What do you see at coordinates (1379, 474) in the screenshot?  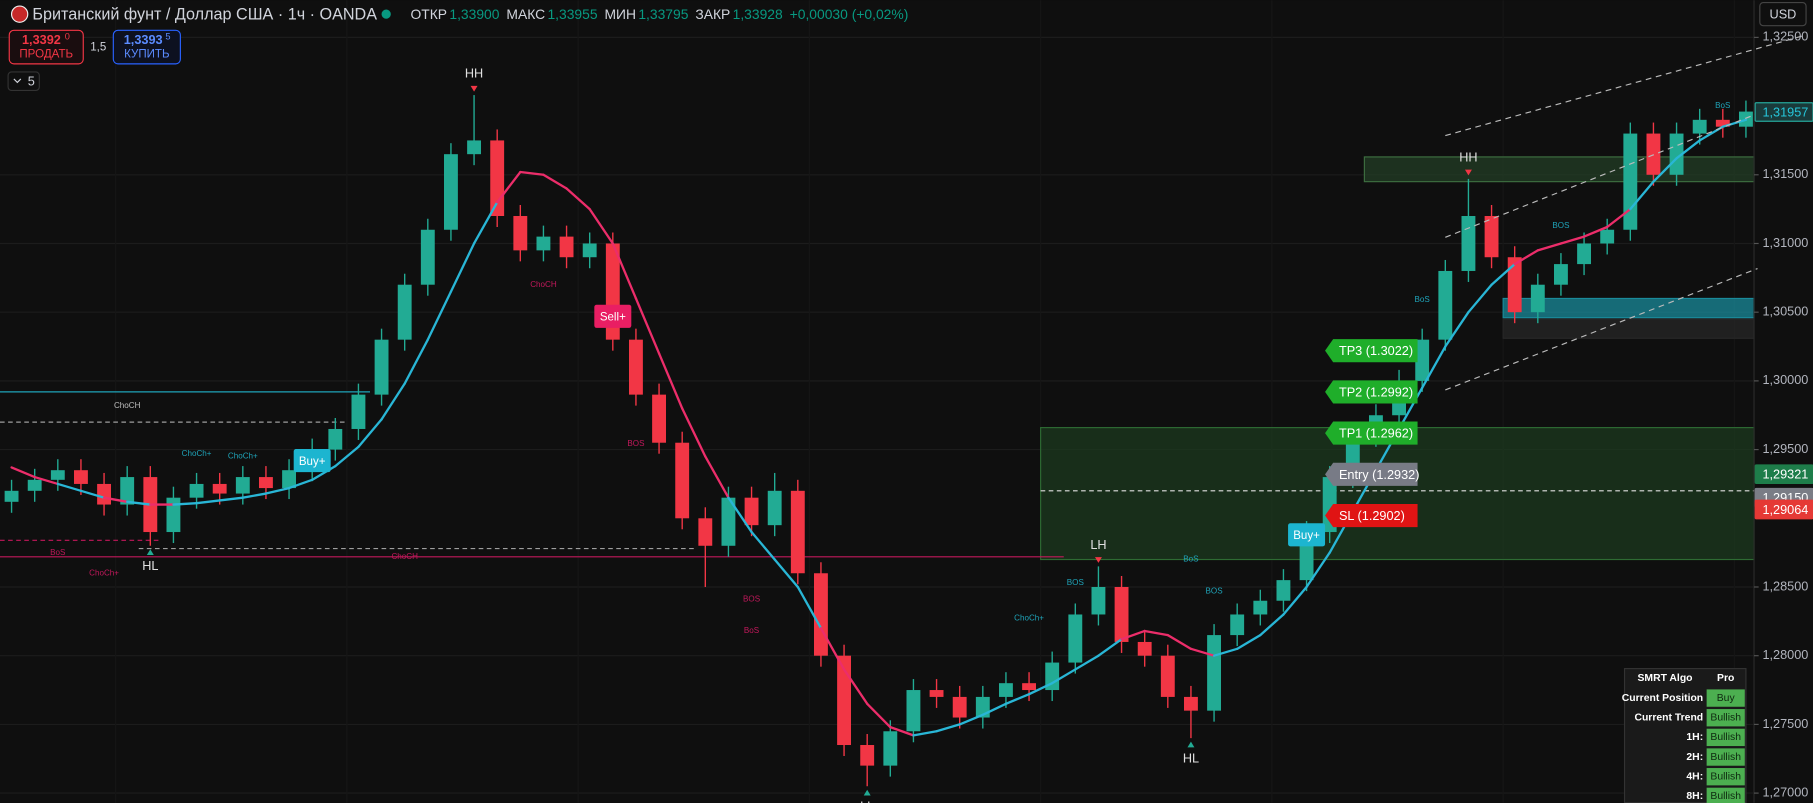 I see `level-label: Entry (1.2932)` at bounding box center [1379, 474].